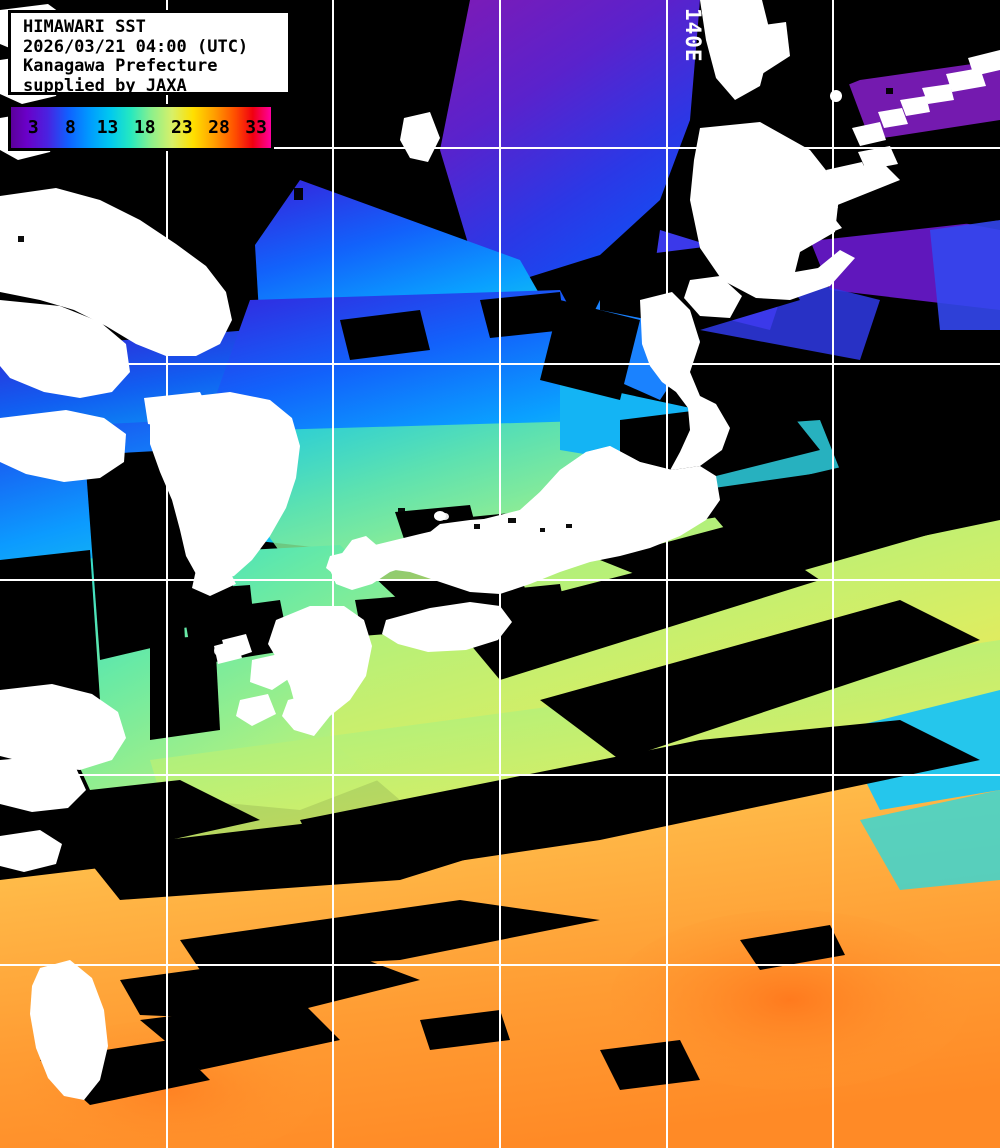 This screenshot has height=1148, width=1000. Describe the element at coordinates (70, 127) in the screenshot. I see `colorbar-tick-8: 8` at that location.